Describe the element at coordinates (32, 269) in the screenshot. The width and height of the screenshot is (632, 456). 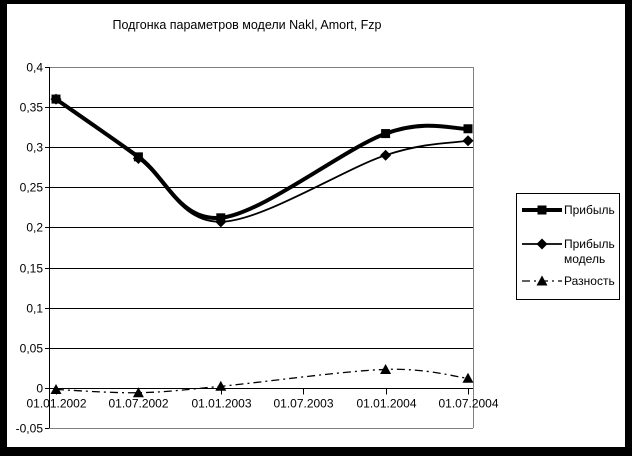
I see `y-tick-label: 0,15` at that location.